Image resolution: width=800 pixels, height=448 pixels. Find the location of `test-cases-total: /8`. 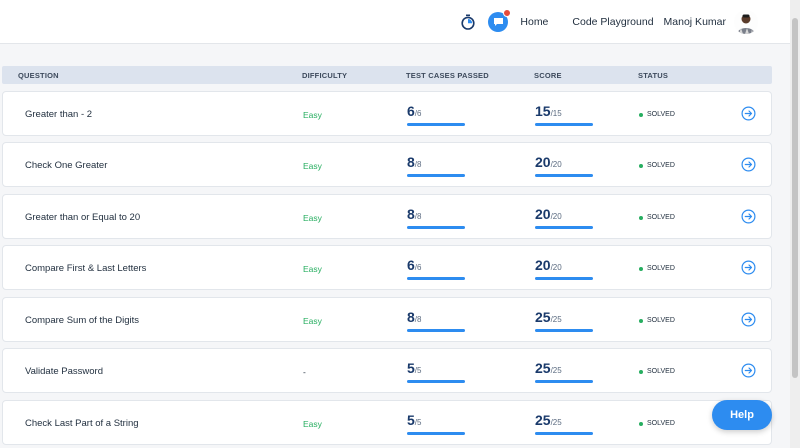

test-cases-total: /8 is located at coordinates (418, 216).